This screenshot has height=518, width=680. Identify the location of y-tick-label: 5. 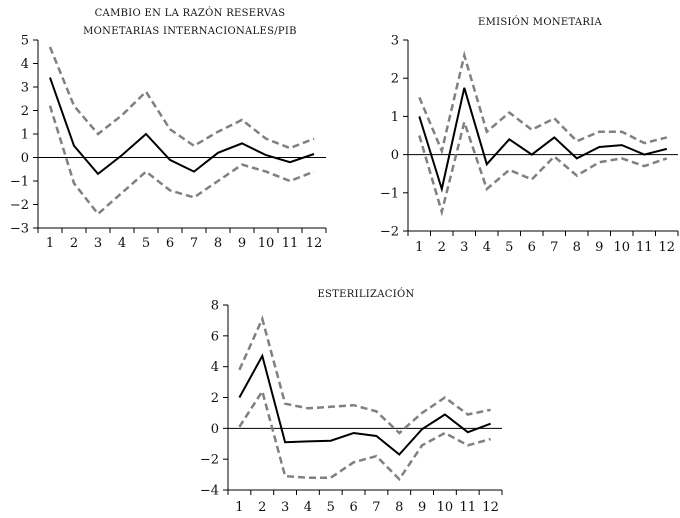
(25, 41).